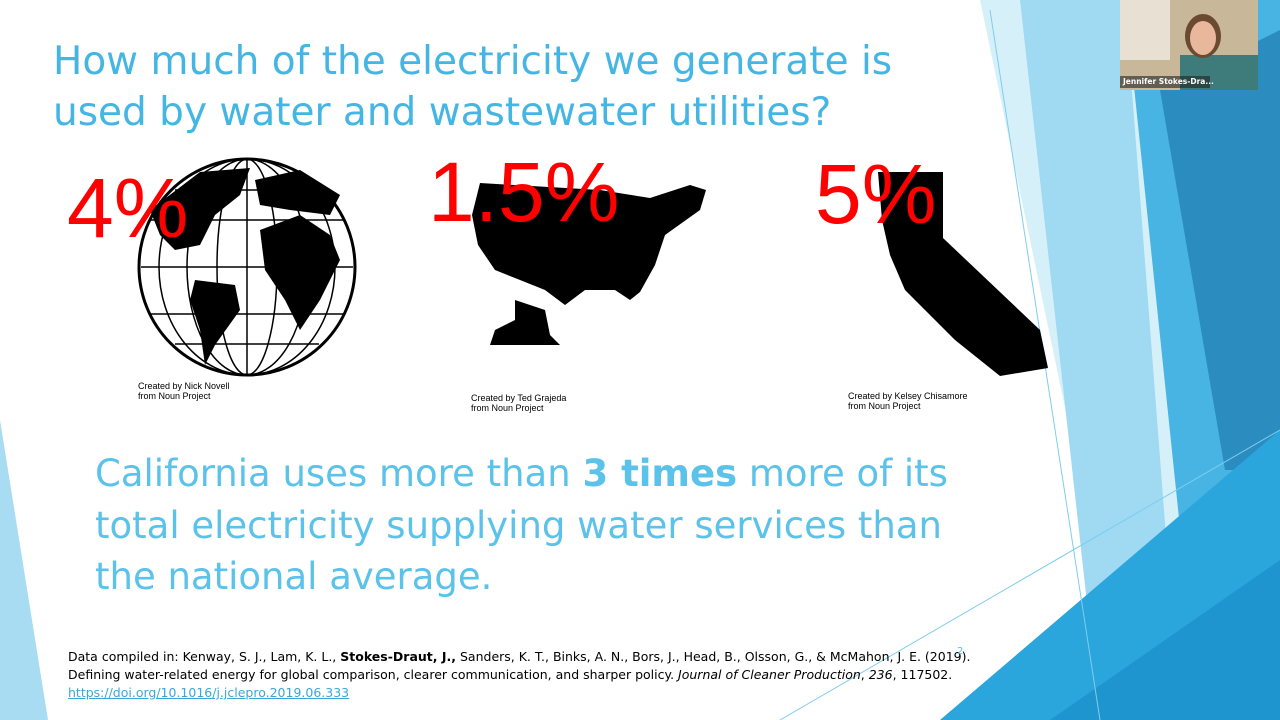 The width and height of the screenshot is (1280, 720). What do you see at coordinates (1189, 45) in the screenshot?
I see `webcam-feed` at bounding box center [1189, 45].